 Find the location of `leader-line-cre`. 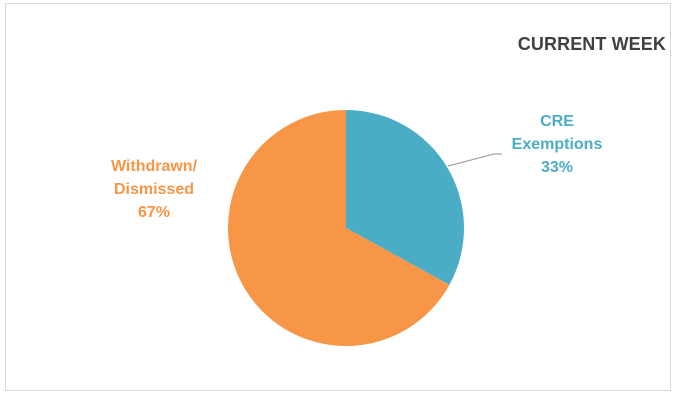

leader-line-cre is located at coordinates (474, 160).